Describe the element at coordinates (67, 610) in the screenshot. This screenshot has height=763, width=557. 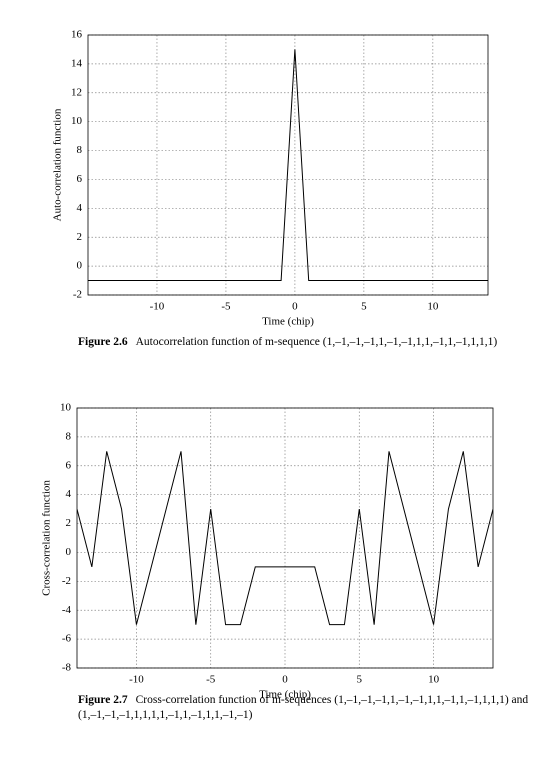
I see `y-tick-label: -4` at that location.